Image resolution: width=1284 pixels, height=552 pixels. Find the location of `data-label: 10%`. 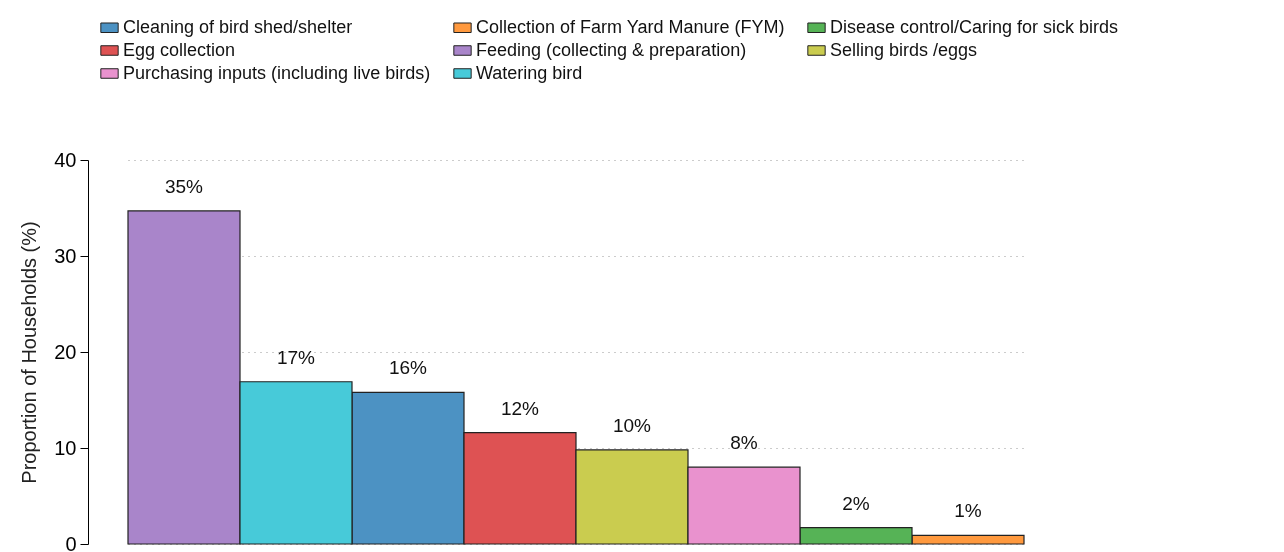

data-label: 10% is located at coordinates (632, 425).